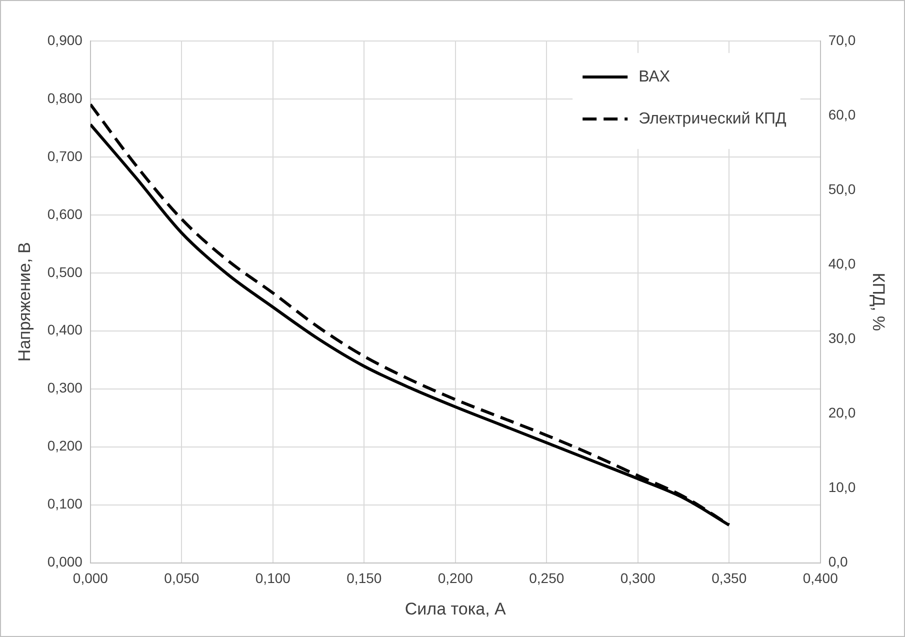 The image size is (905, 637). Describe the element at coordinates (65, 214) in the screenshot. I see `y-tick-label: 0,600` at that location.